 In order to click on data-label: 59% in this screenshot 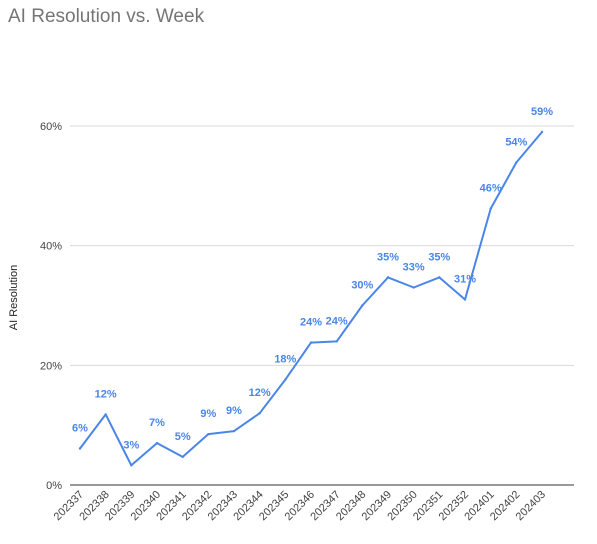, I will do `click(542, 112)`.